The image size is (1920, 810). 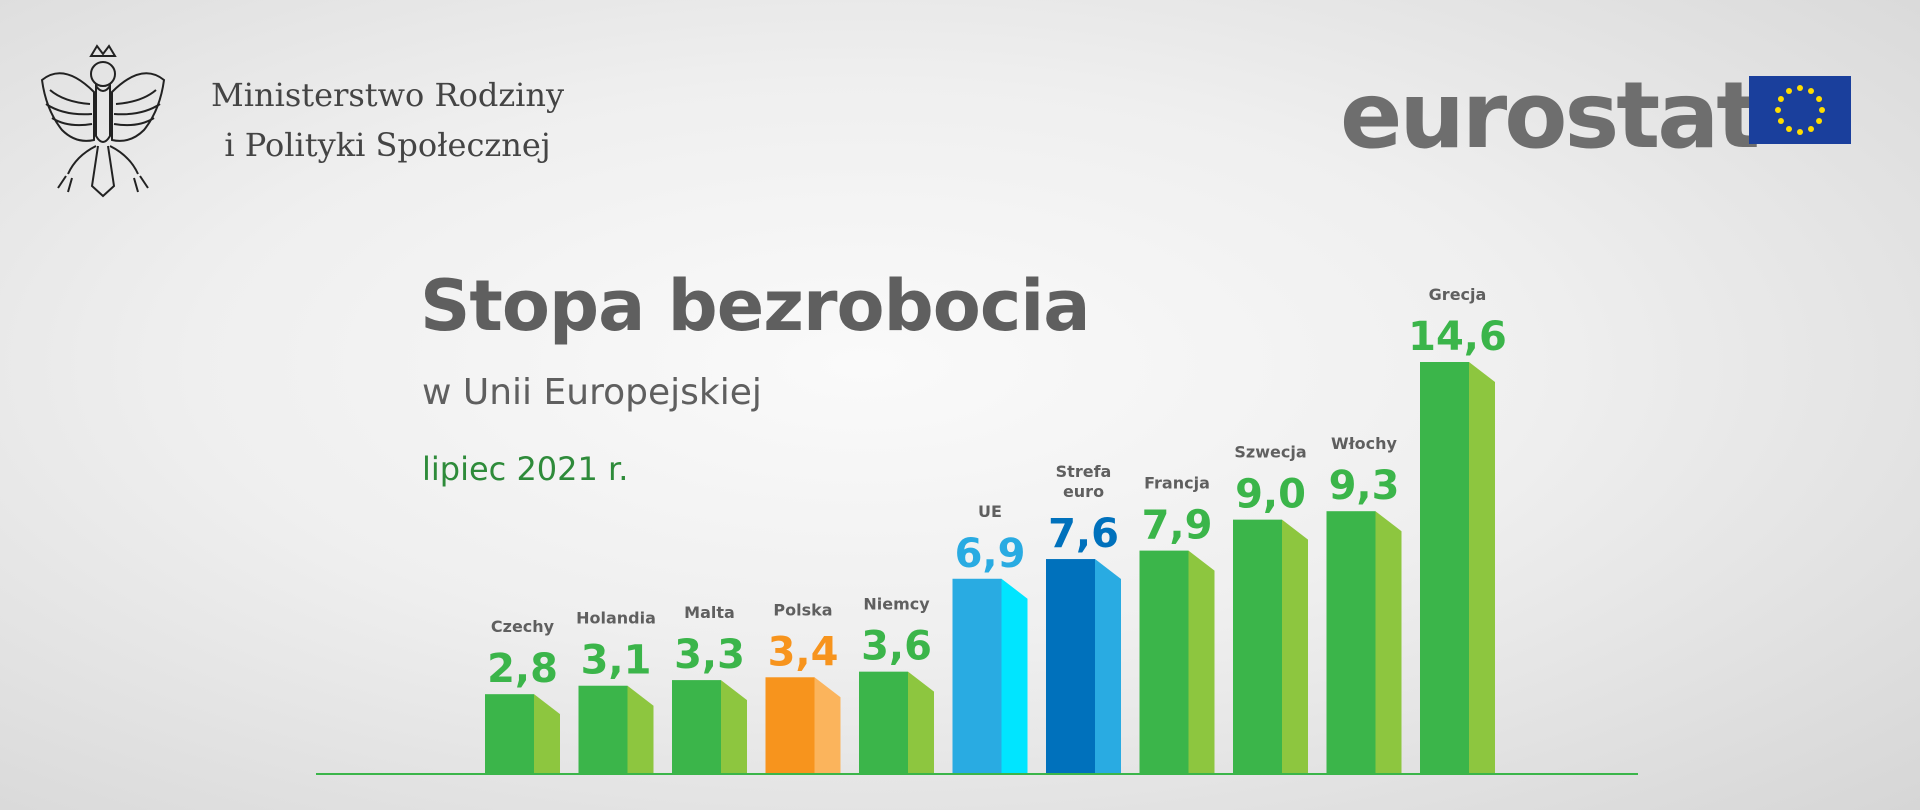 I want to click on bar-group: 9,0 Szwecja, so click(x=1270, y=608).